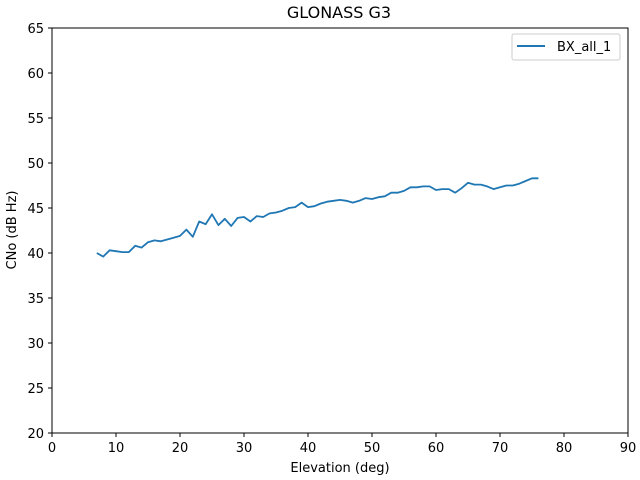 Image resolution: width=640 pixels, height=480 pixels. Describe the element at coordinates (116, 448) in the screenshot. I see `x-tick-label: 10` at that location.